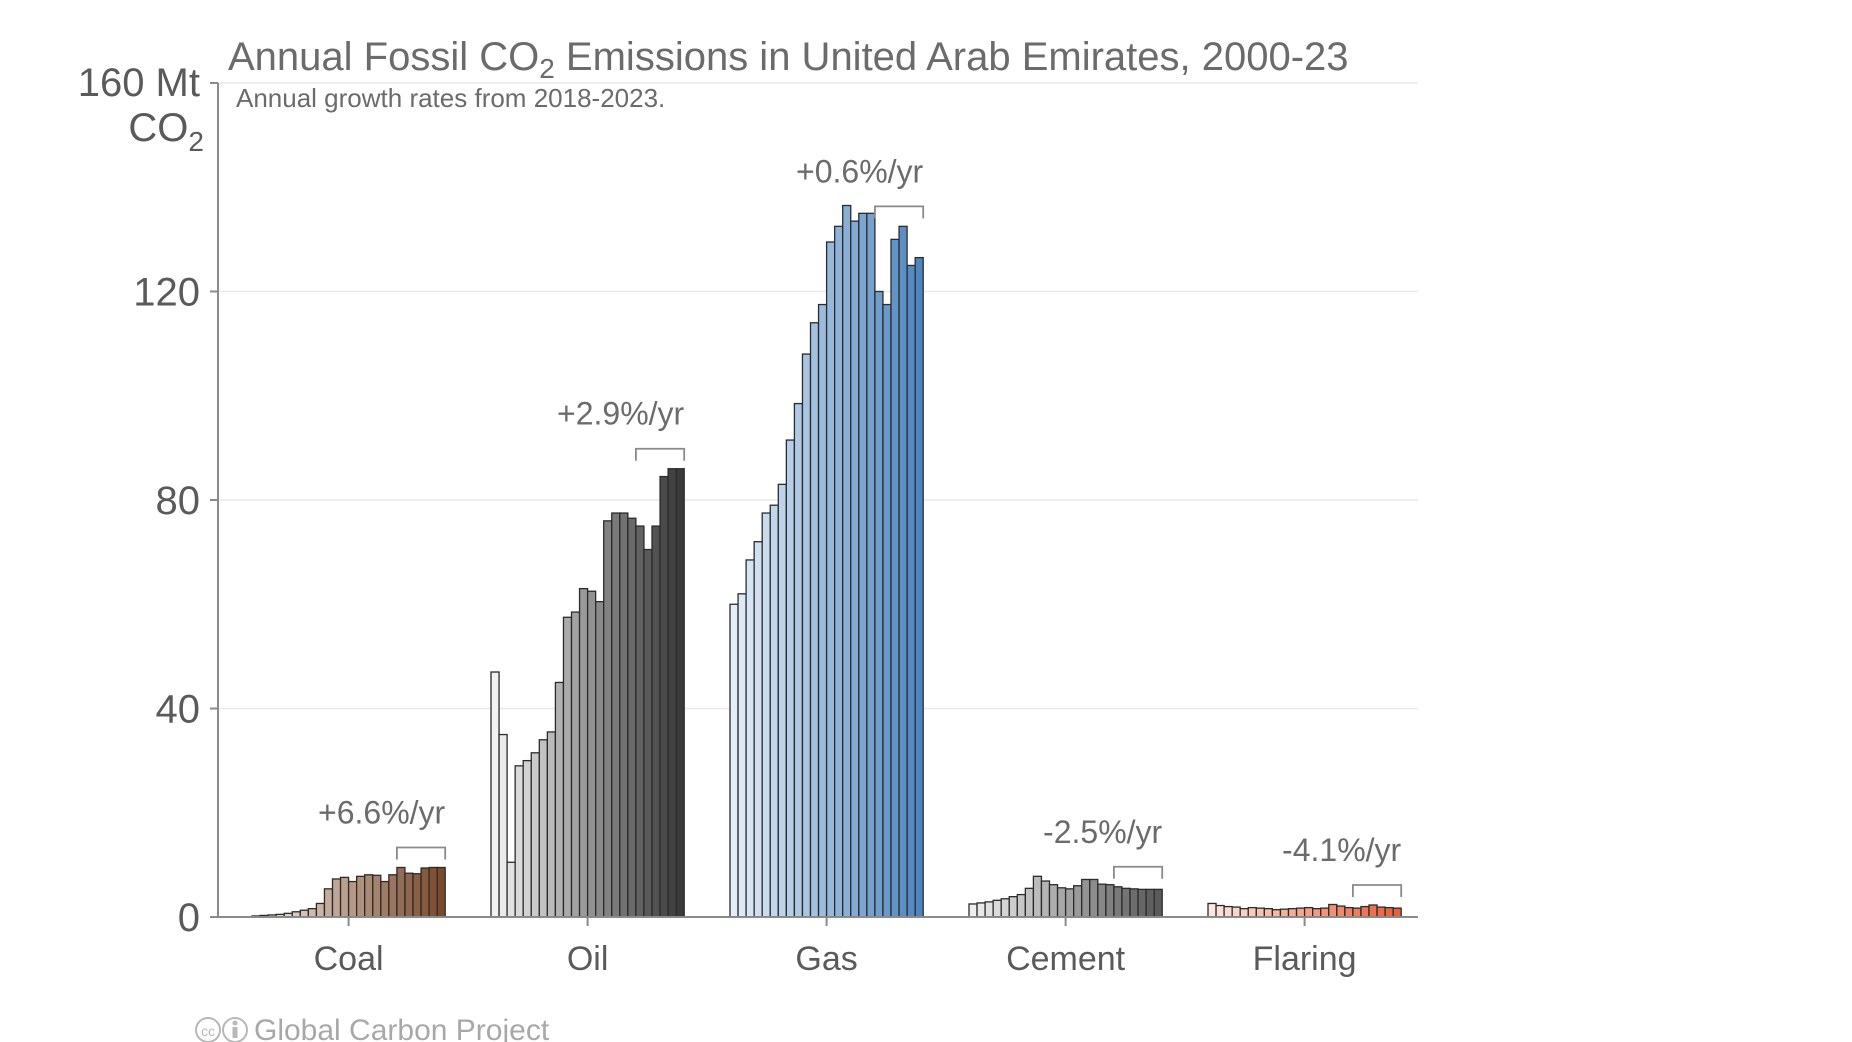  I want to click on bar-gas-2006, so click(782, 700).